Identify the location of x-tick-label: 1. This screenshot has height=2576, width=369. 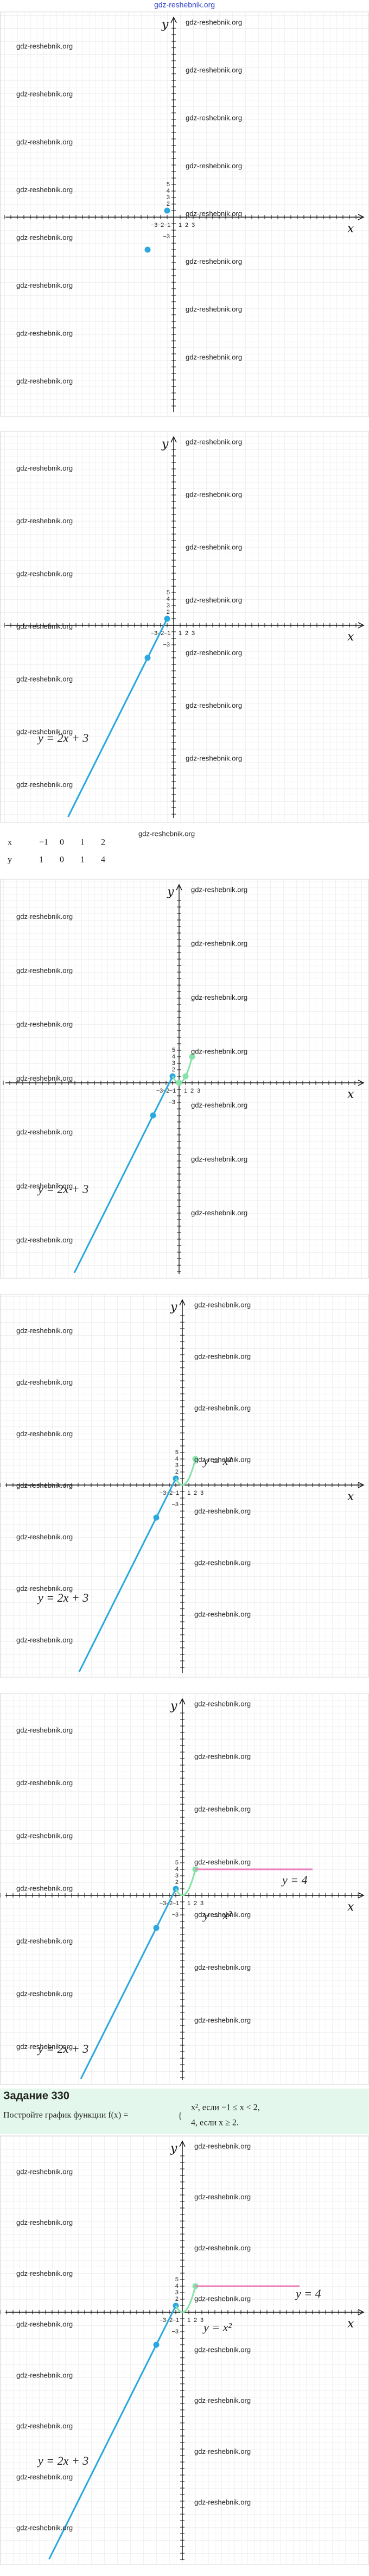
(185, 1091).